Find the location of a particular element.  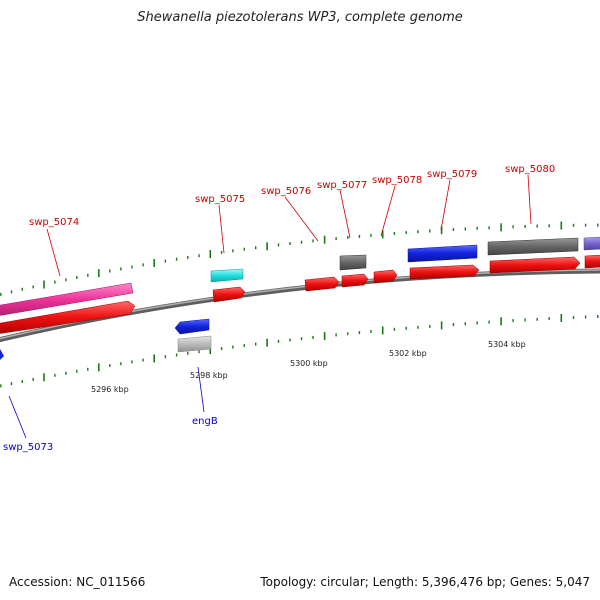

gene-engb-light is located at coordinates (194, 344).